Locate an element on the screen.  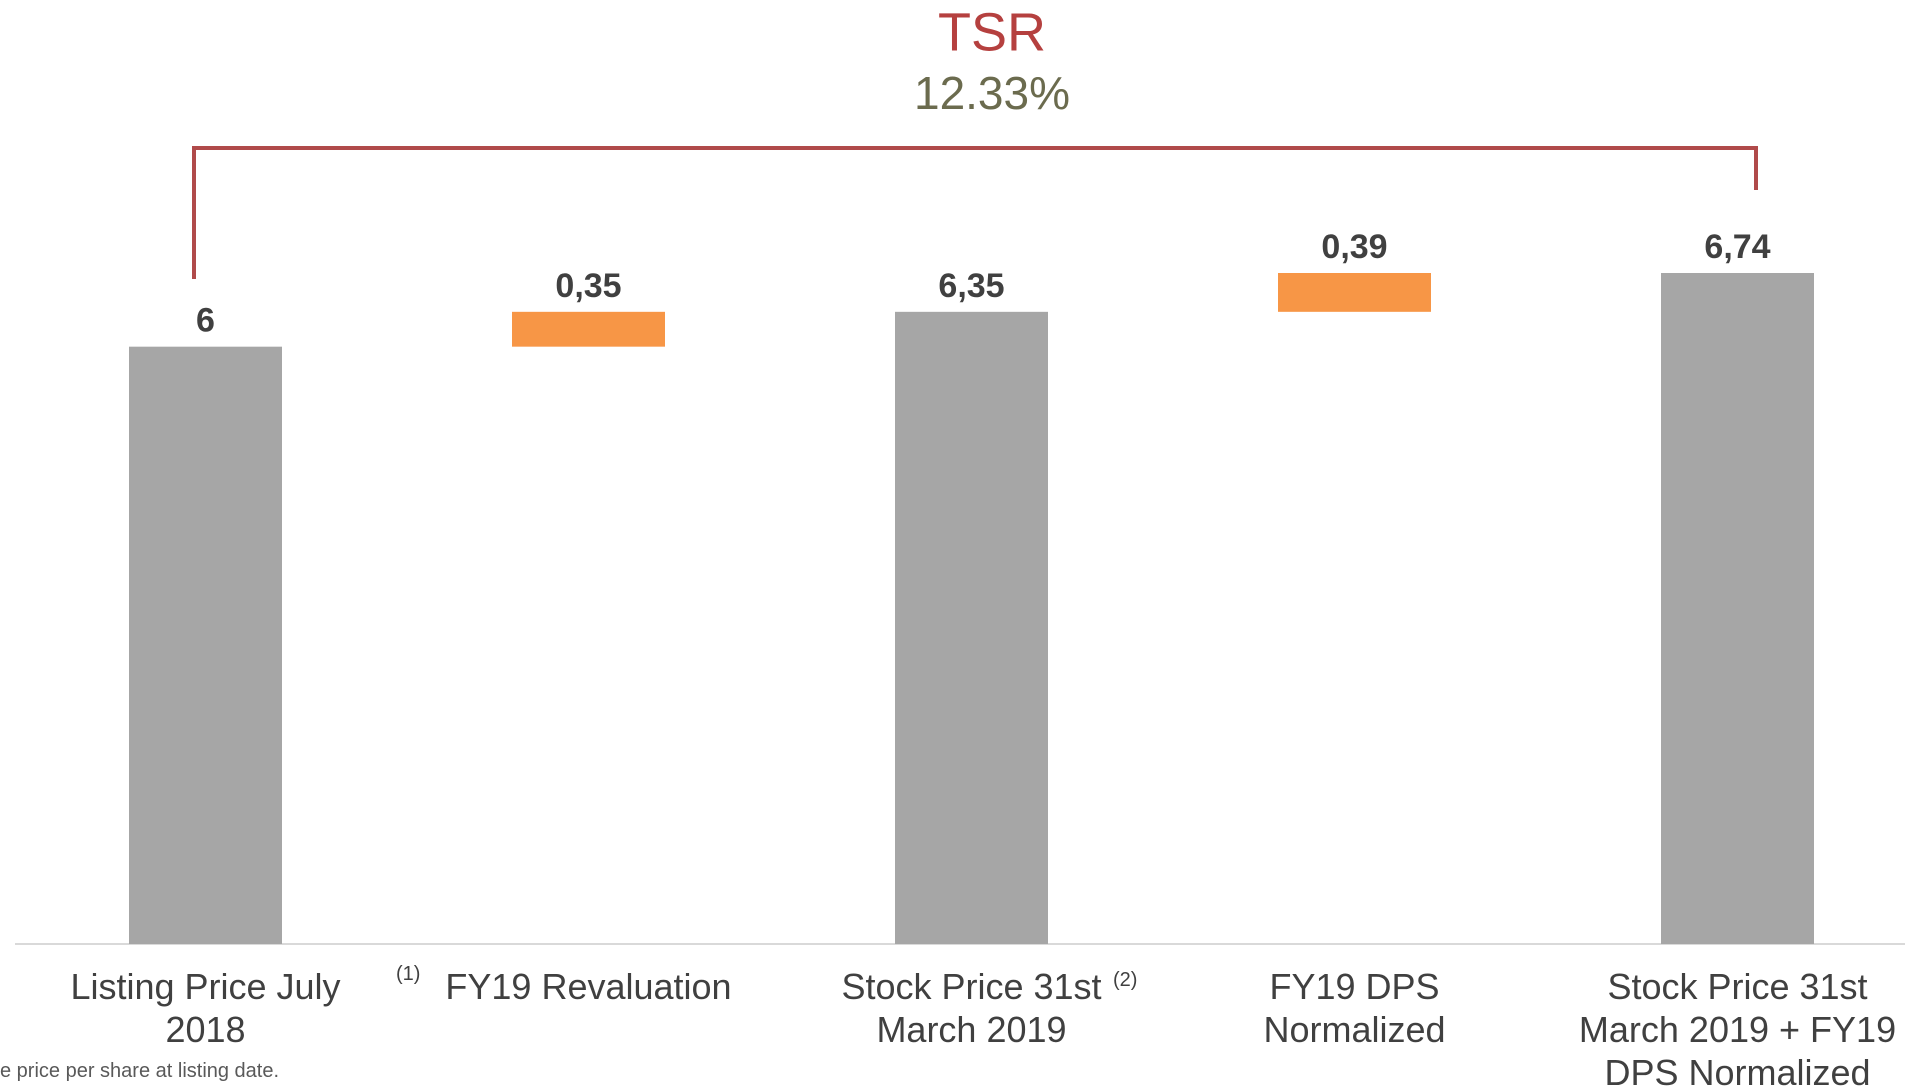
footnote-marker: (1) is located at coordinates (408, 974).